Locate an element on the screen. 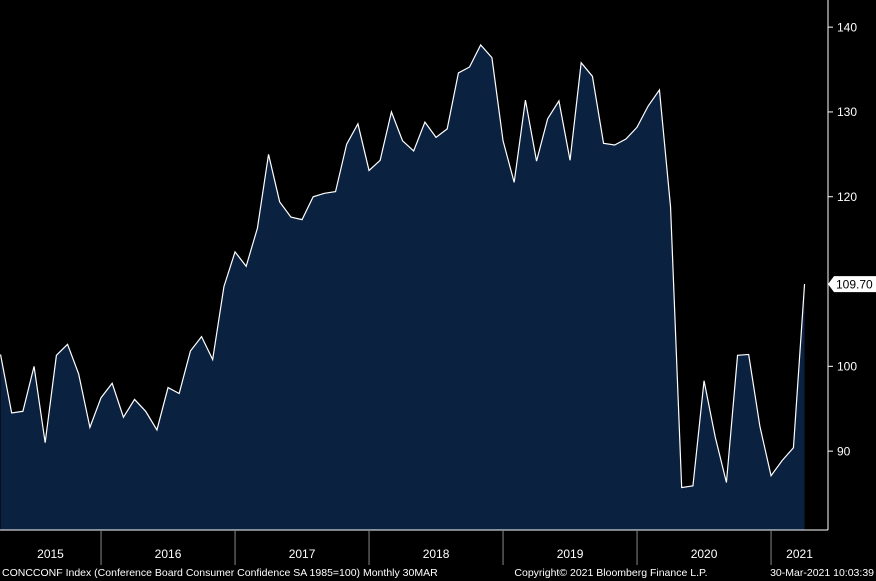 The image size is (876, 581). y-tick-label: 120 is located at coordinates (847, 197).